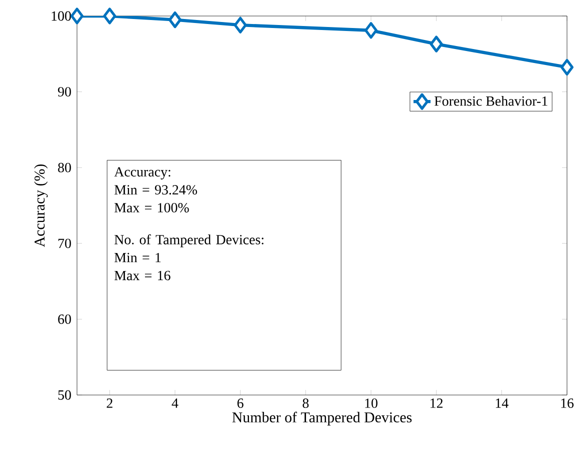 Image resolution: width=581 pixels, height=456 pixels. Describe the element at coordinates (137, 257) in the screenshot. I see `annotation: Min = 1` at that location.